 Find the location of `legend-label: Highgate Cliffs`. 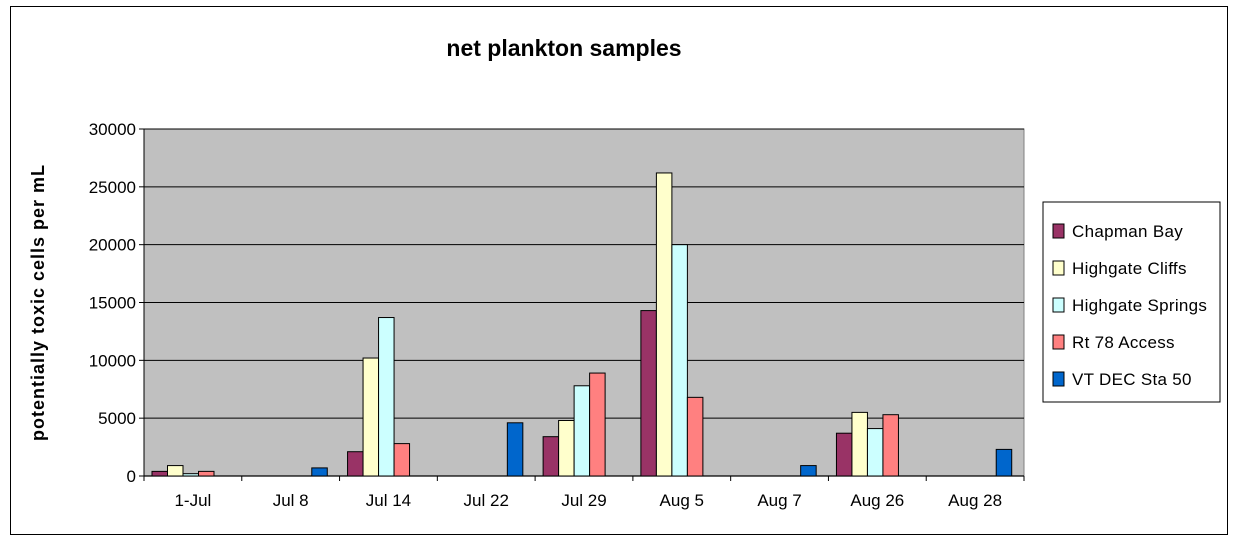

legend-label: Highgate Cliffs is located at coordinates (1129, 268).